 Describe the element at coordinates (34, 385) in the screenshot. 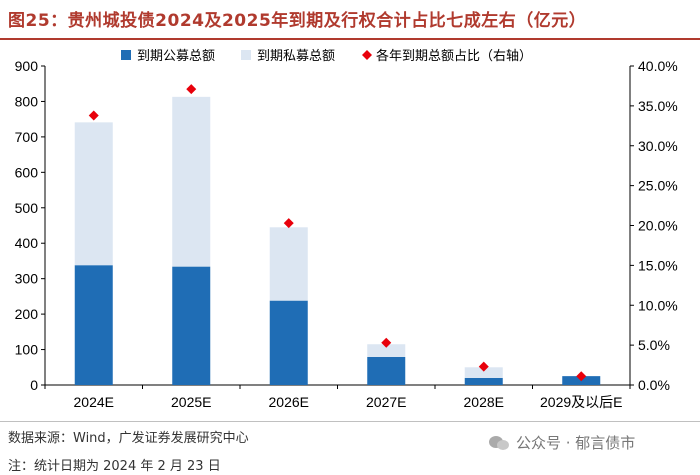

I see `y-left-tick-label: 0` at that location.